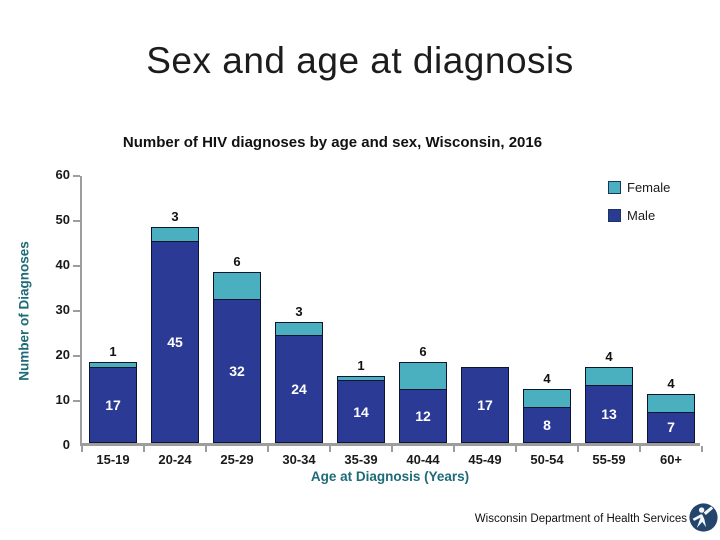 The height and width of the screenshot is (540, 720). I want to click on legend-item-female: Female, so click(639, 187).